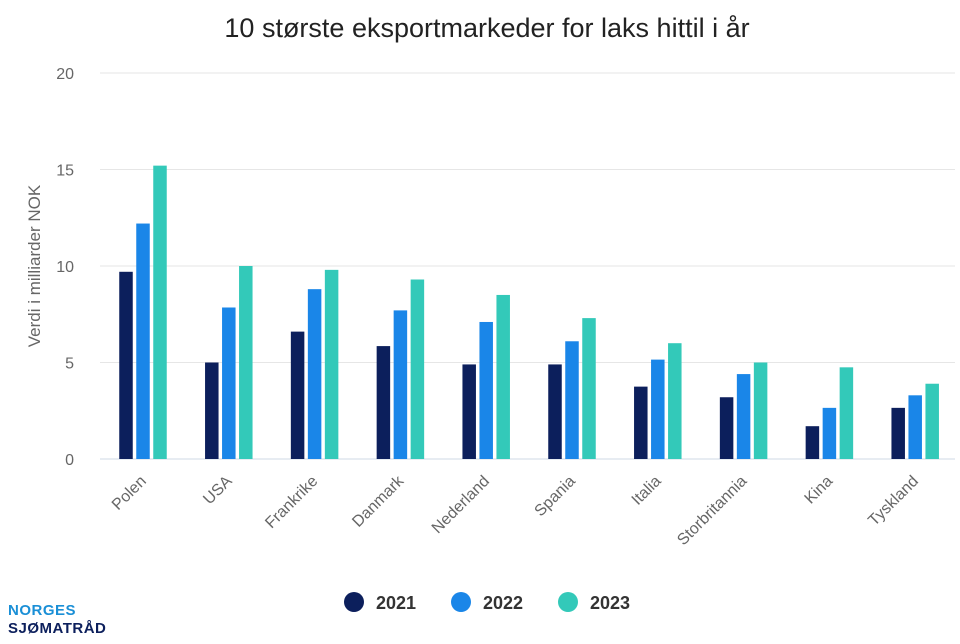 This screenshot has width=960, height=644. What do you see at coordinates (65, 267) in the screenshot?
I see `y-tick-label: 10` at bounding box center [65, 267].